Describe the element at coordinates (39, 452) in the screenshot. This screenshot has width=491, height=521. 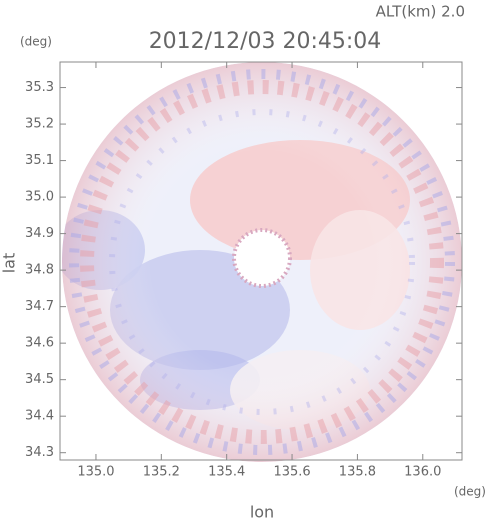
I see `y-tick-label: 34.3` at that location.